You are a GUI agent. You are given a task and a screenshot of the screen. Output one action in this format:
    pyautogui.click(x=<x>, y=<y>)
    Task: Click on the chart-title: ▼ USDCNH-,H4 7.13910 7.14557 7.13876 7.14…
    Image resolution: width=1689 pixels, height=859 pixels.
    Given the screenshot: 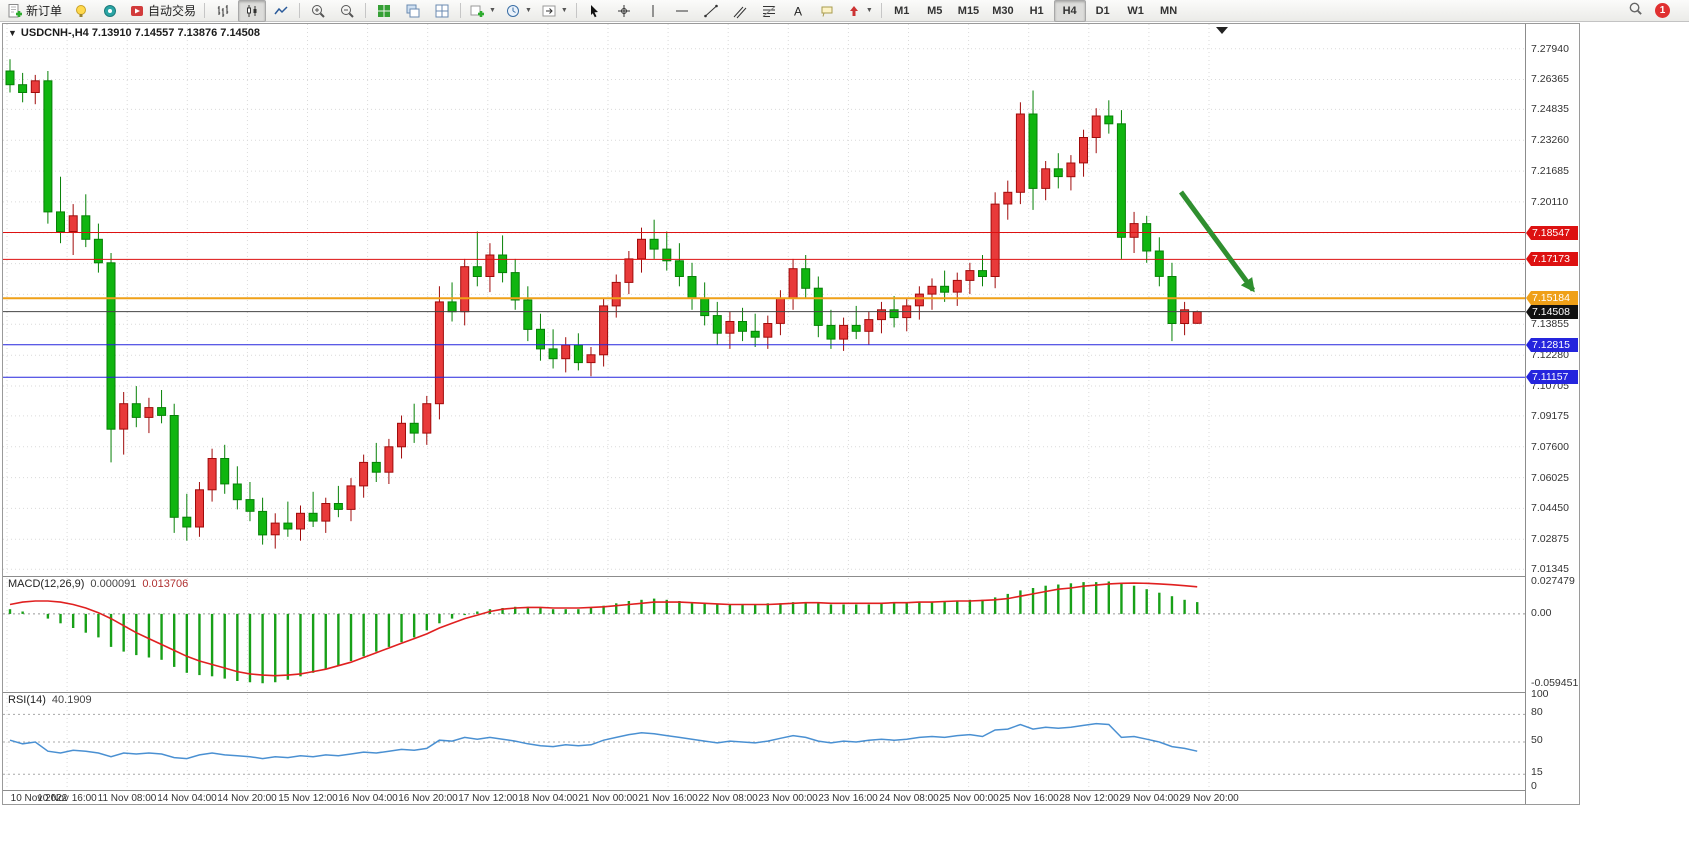 What is the action you would take?
    pyautogui.click(x=134, y=33)
    